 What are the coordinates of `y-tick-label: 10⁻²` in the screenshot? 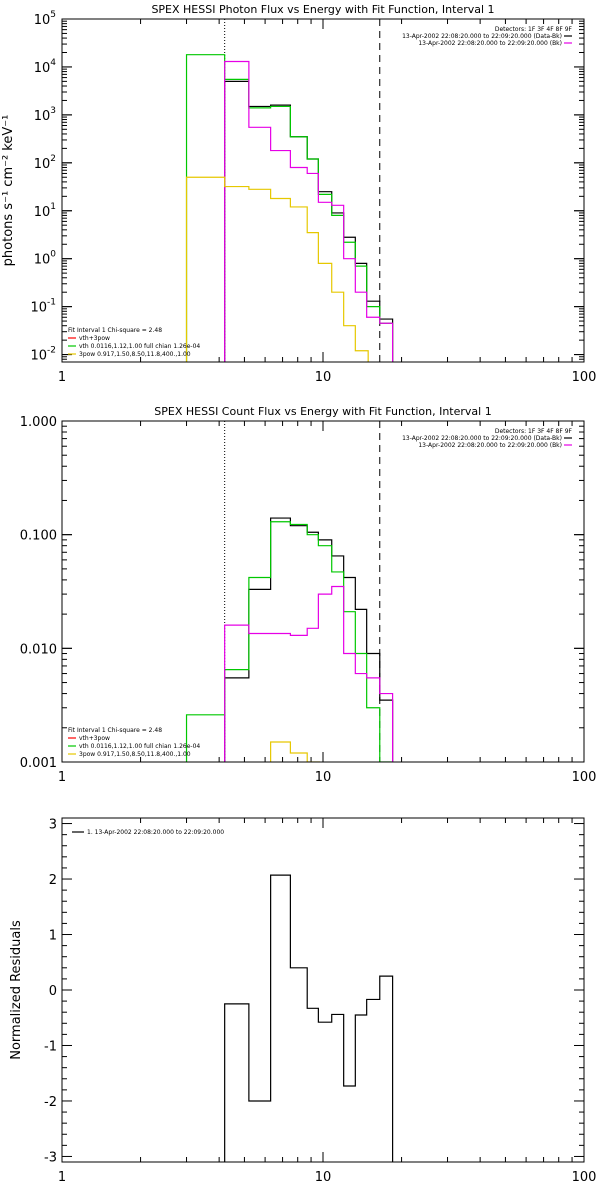 It's located at (43, 355).